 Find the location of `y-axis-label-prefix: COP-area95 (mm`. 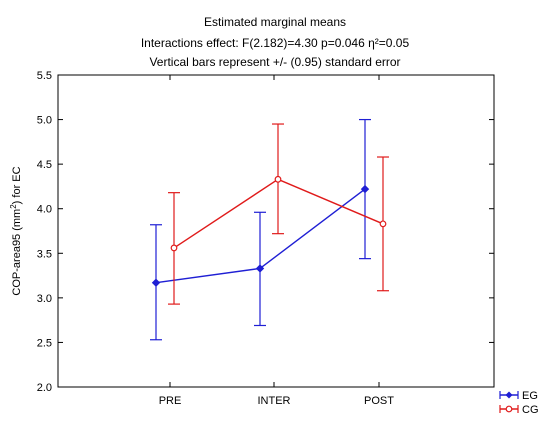

y-axis-label-prefix: COP-area95 (mm is located at coordinates (17, 252).